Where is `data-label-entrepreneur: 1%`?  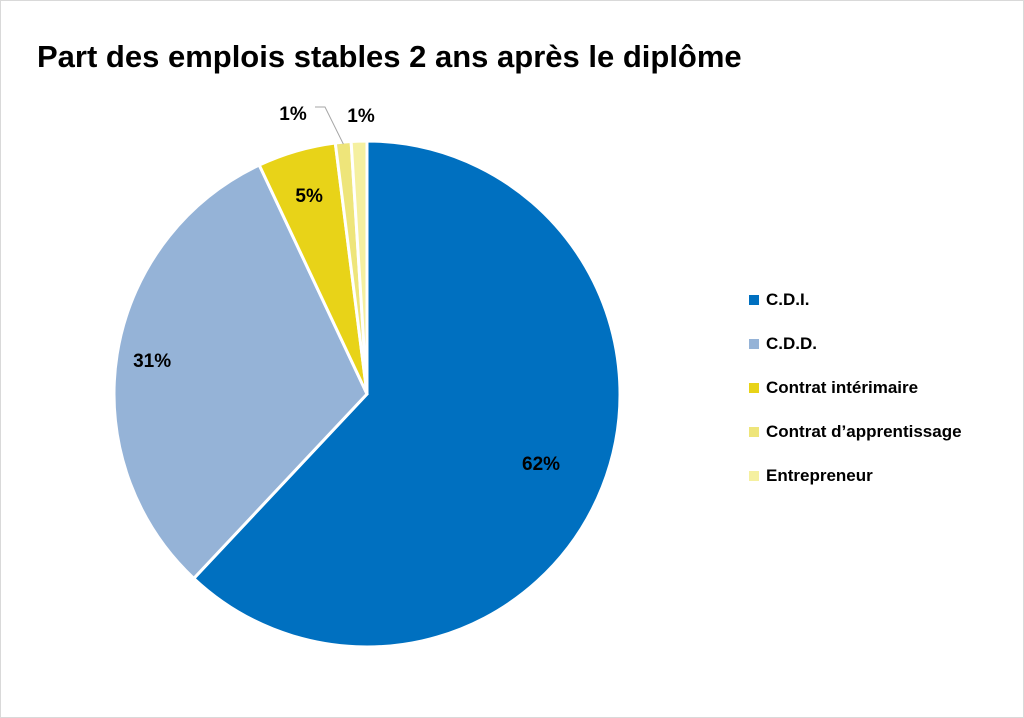
data-label-entrepreneur: 1% is located at coordinates (361, 116).